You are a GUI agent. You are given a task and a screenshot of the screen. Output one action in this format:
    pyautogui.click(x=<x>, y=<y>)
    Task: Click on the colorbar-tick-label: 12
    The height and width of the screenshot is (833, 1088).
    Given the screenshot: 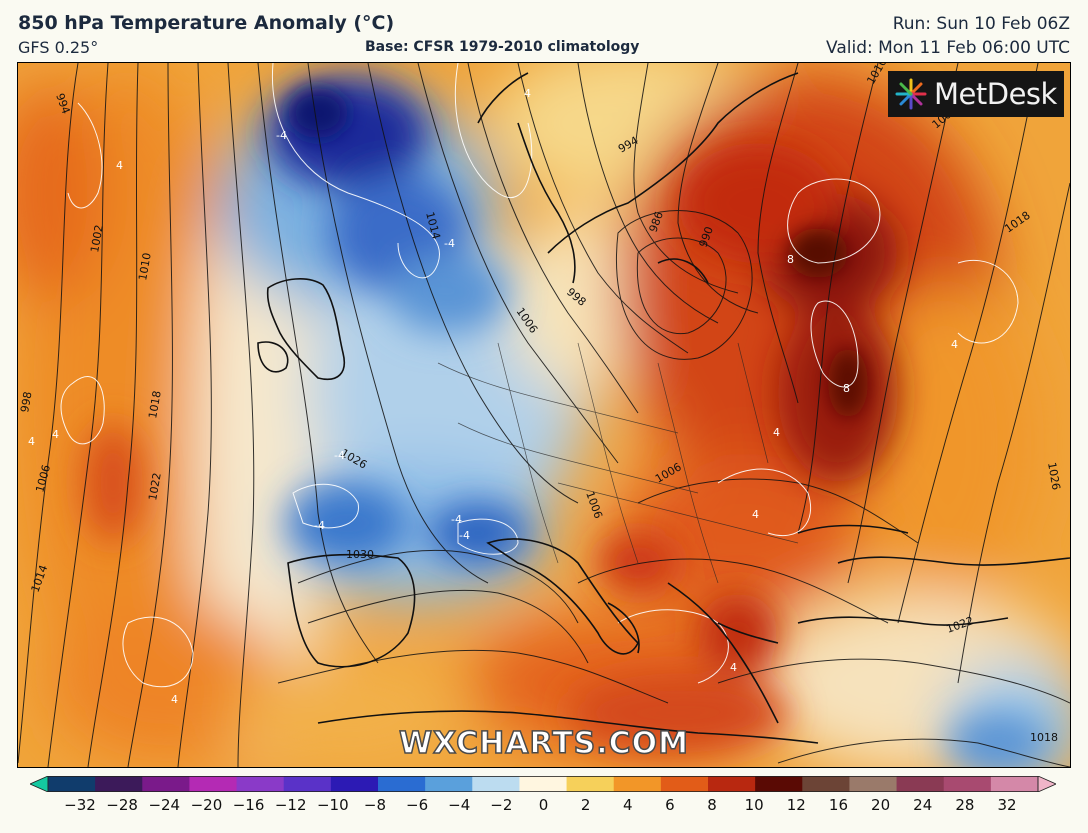 What is the action you would take?
    pyautogui.click(x=796, y=805)
    